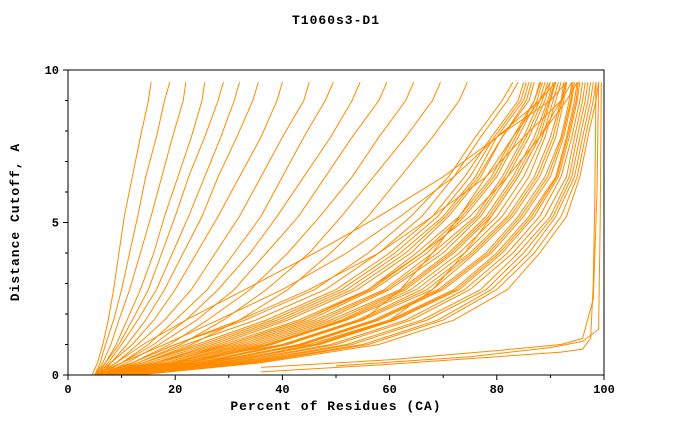 The width and height of the screenshot is (680, 440). What do you see at coordinates (175, 390) in the screenshot?
I see `x-tick-label: 20` at bounding box center [175, 390].